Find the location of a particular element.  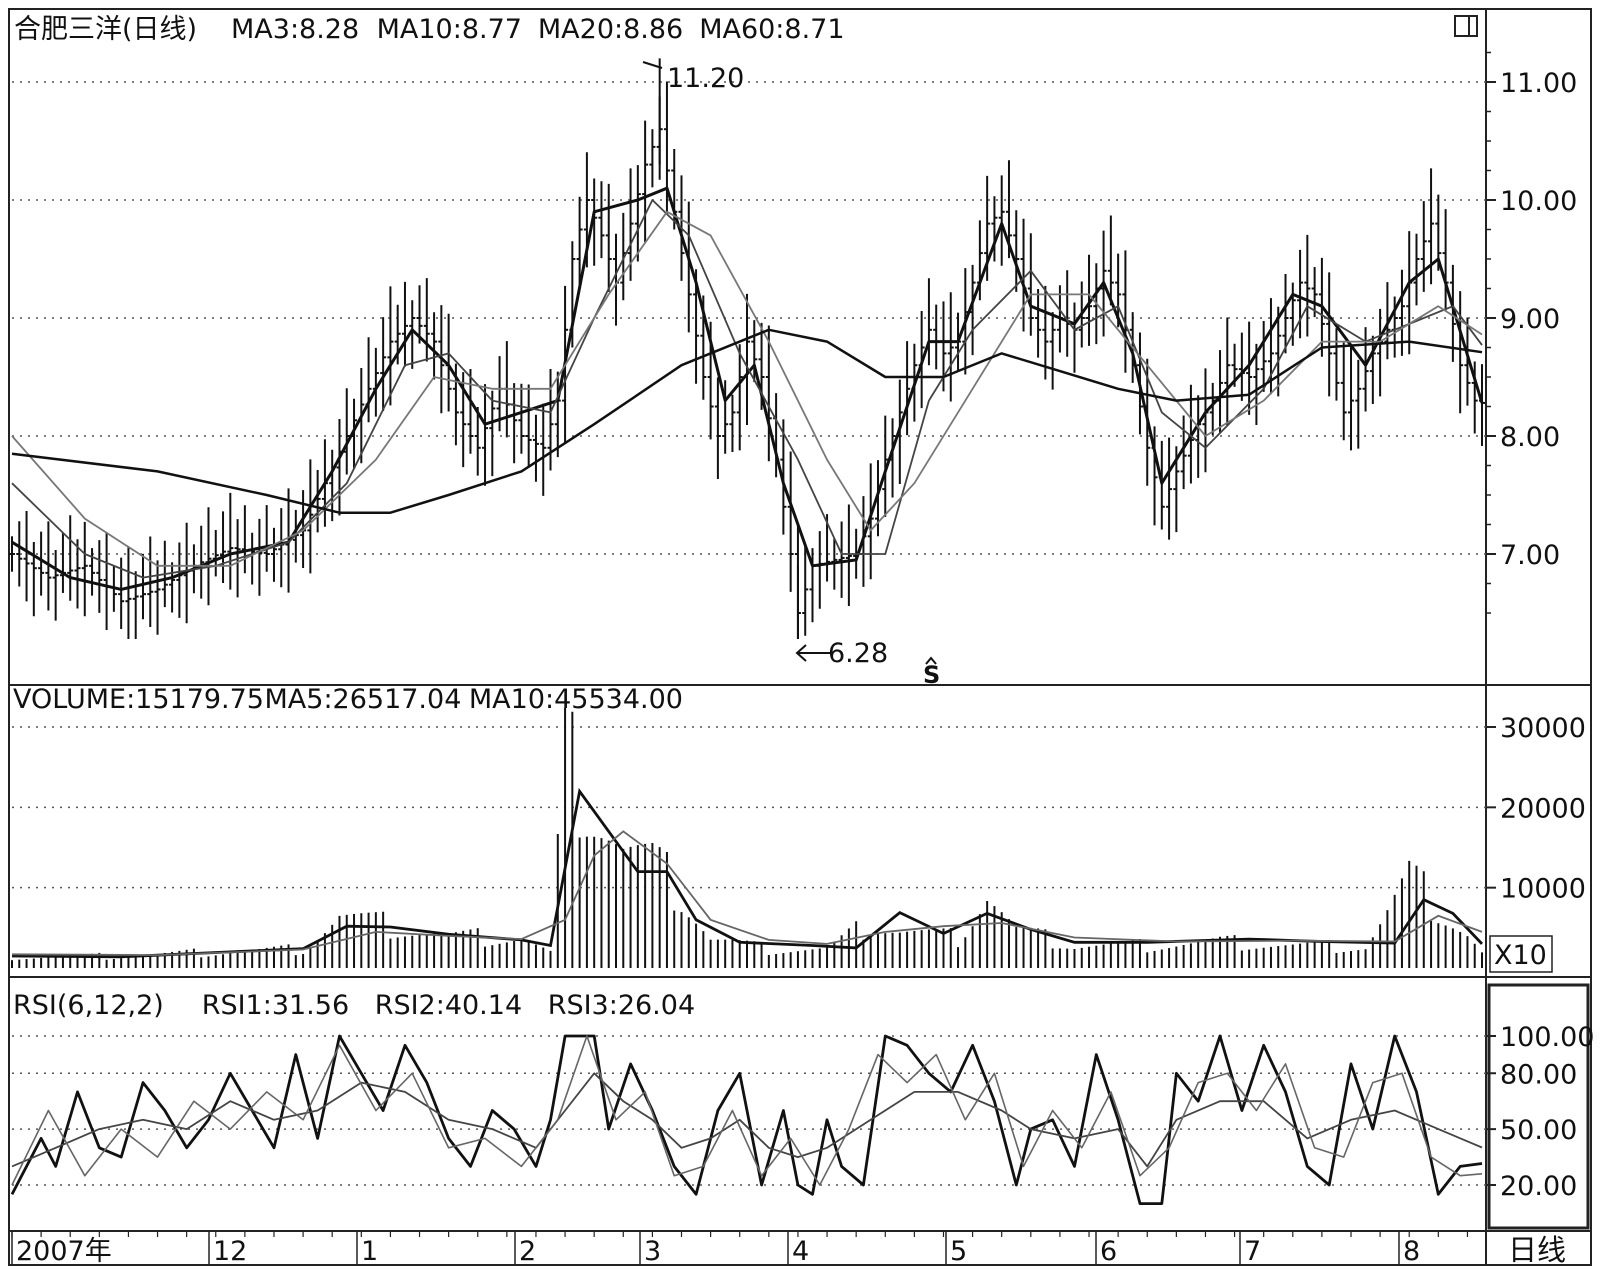

multiplier-box is located at coordinates (1521, 954).